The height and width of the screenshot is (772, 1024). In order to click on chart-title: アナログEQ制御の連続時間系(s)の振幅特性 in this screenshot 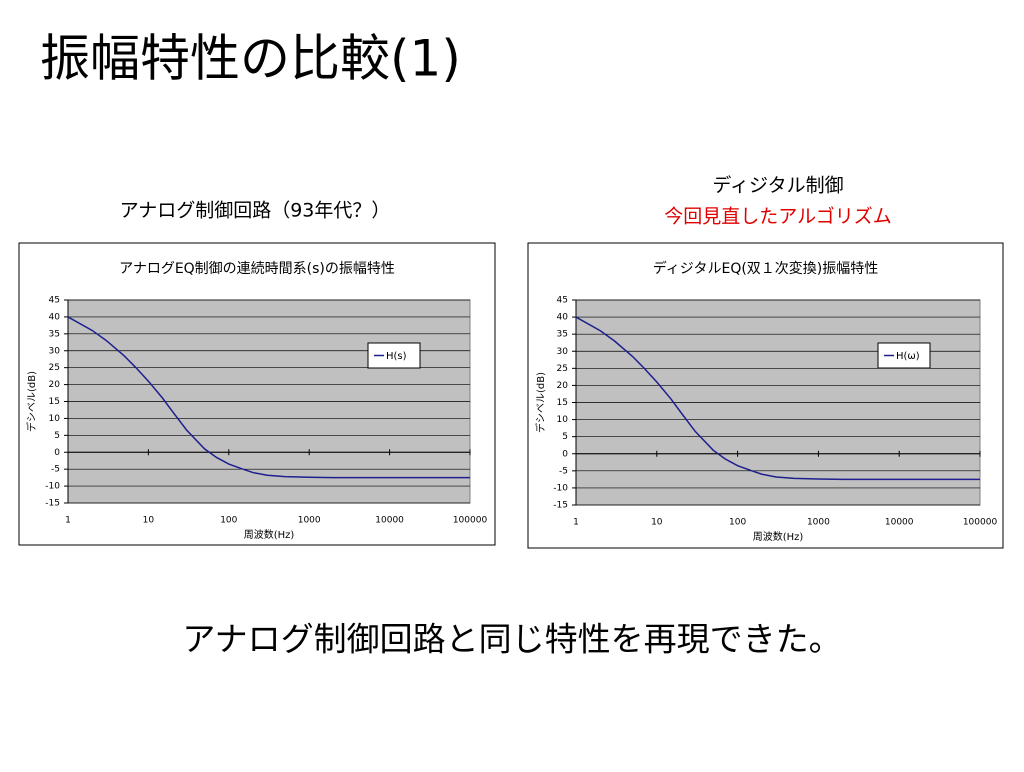, I will do `click(257, 268)`.